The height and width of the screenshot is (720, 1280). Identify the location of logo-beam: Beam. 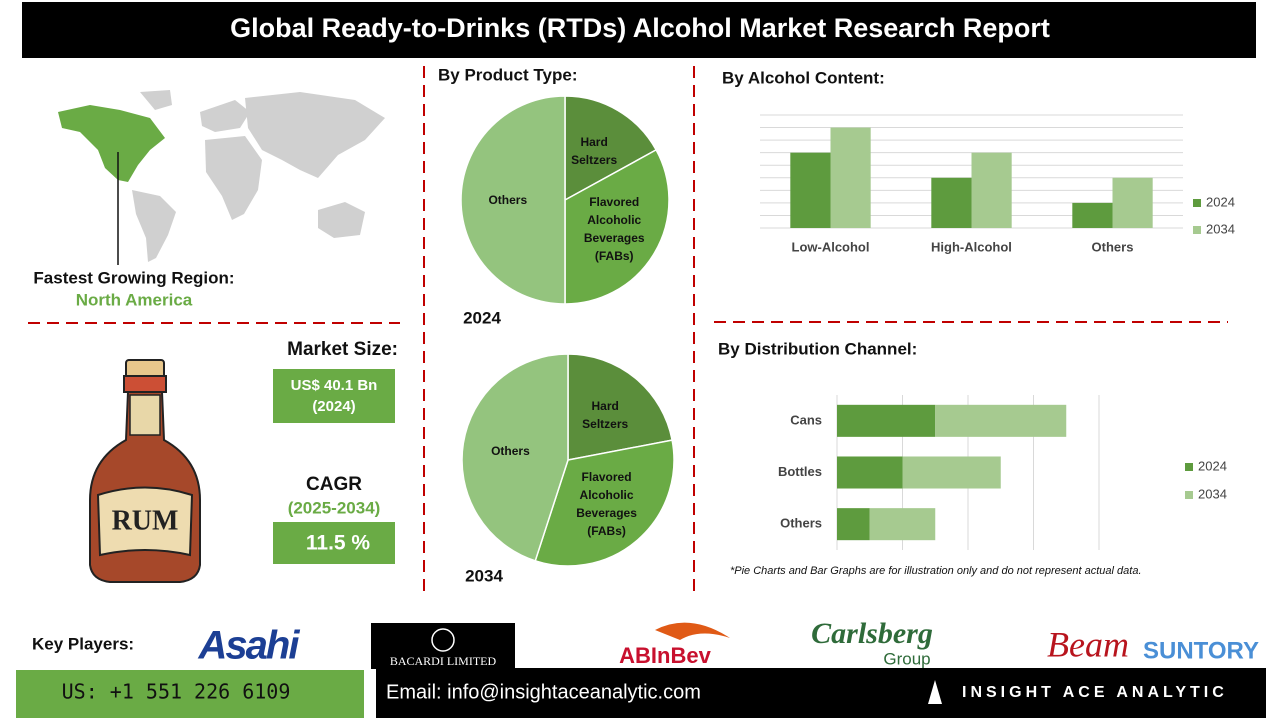
(1088, 644).